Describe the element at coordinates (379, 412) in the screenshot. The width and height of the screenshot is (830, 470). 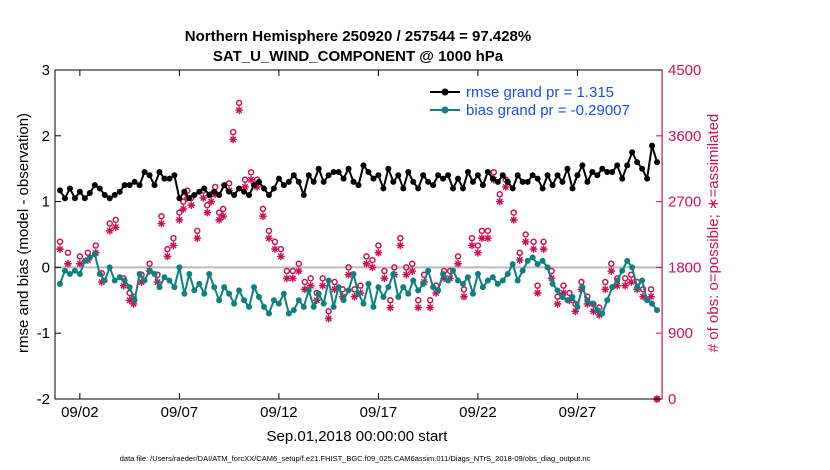
I see `x-tick-label: 09/17` at that location.